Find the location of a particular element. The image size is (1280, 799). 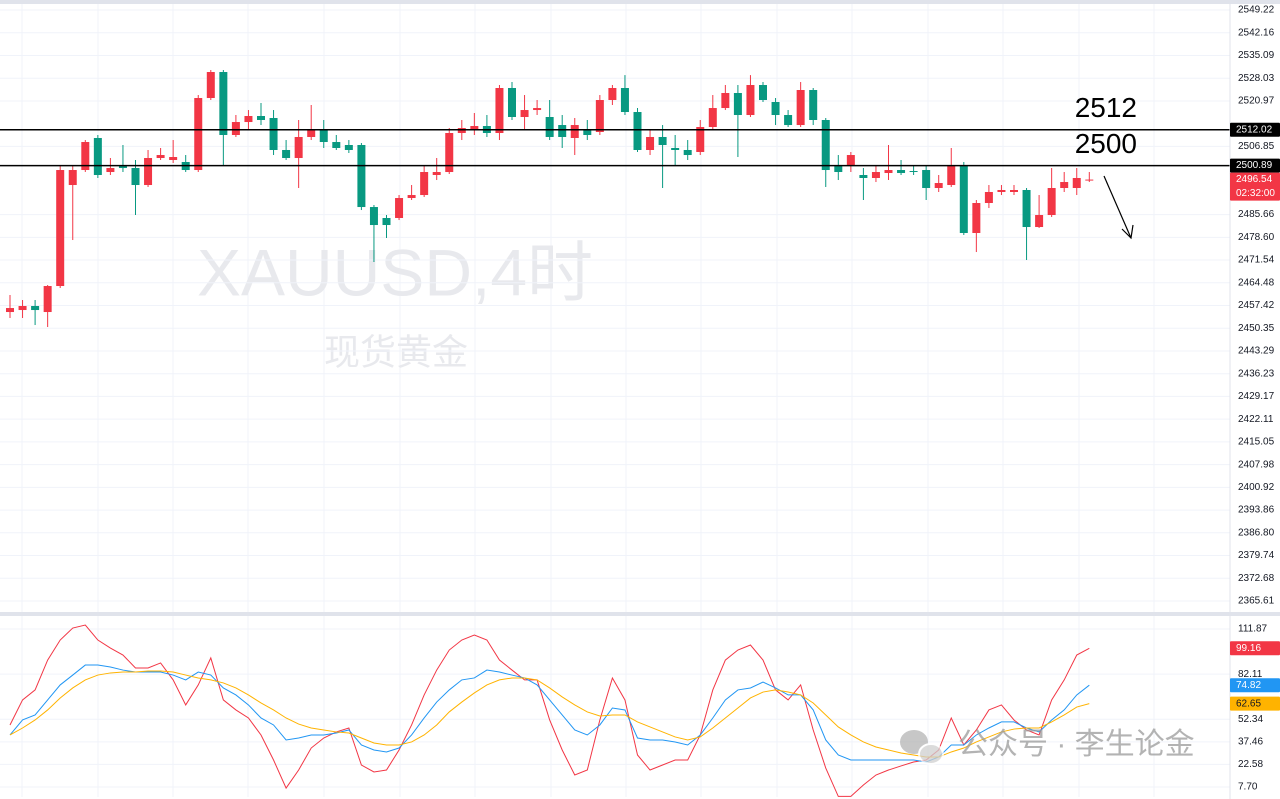

trend-arrow is located at coordinates (1118, 207).